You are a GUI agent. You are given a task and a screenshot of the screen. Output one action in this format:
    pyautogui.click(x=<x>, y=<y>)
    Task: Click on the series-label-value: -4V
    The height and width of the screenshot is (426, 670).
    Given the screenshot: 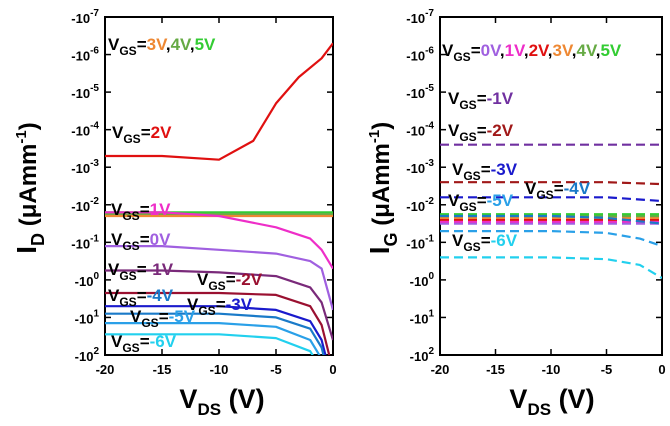 What is the action you would take?
    pyautogui.click(x=577, y=188)
    